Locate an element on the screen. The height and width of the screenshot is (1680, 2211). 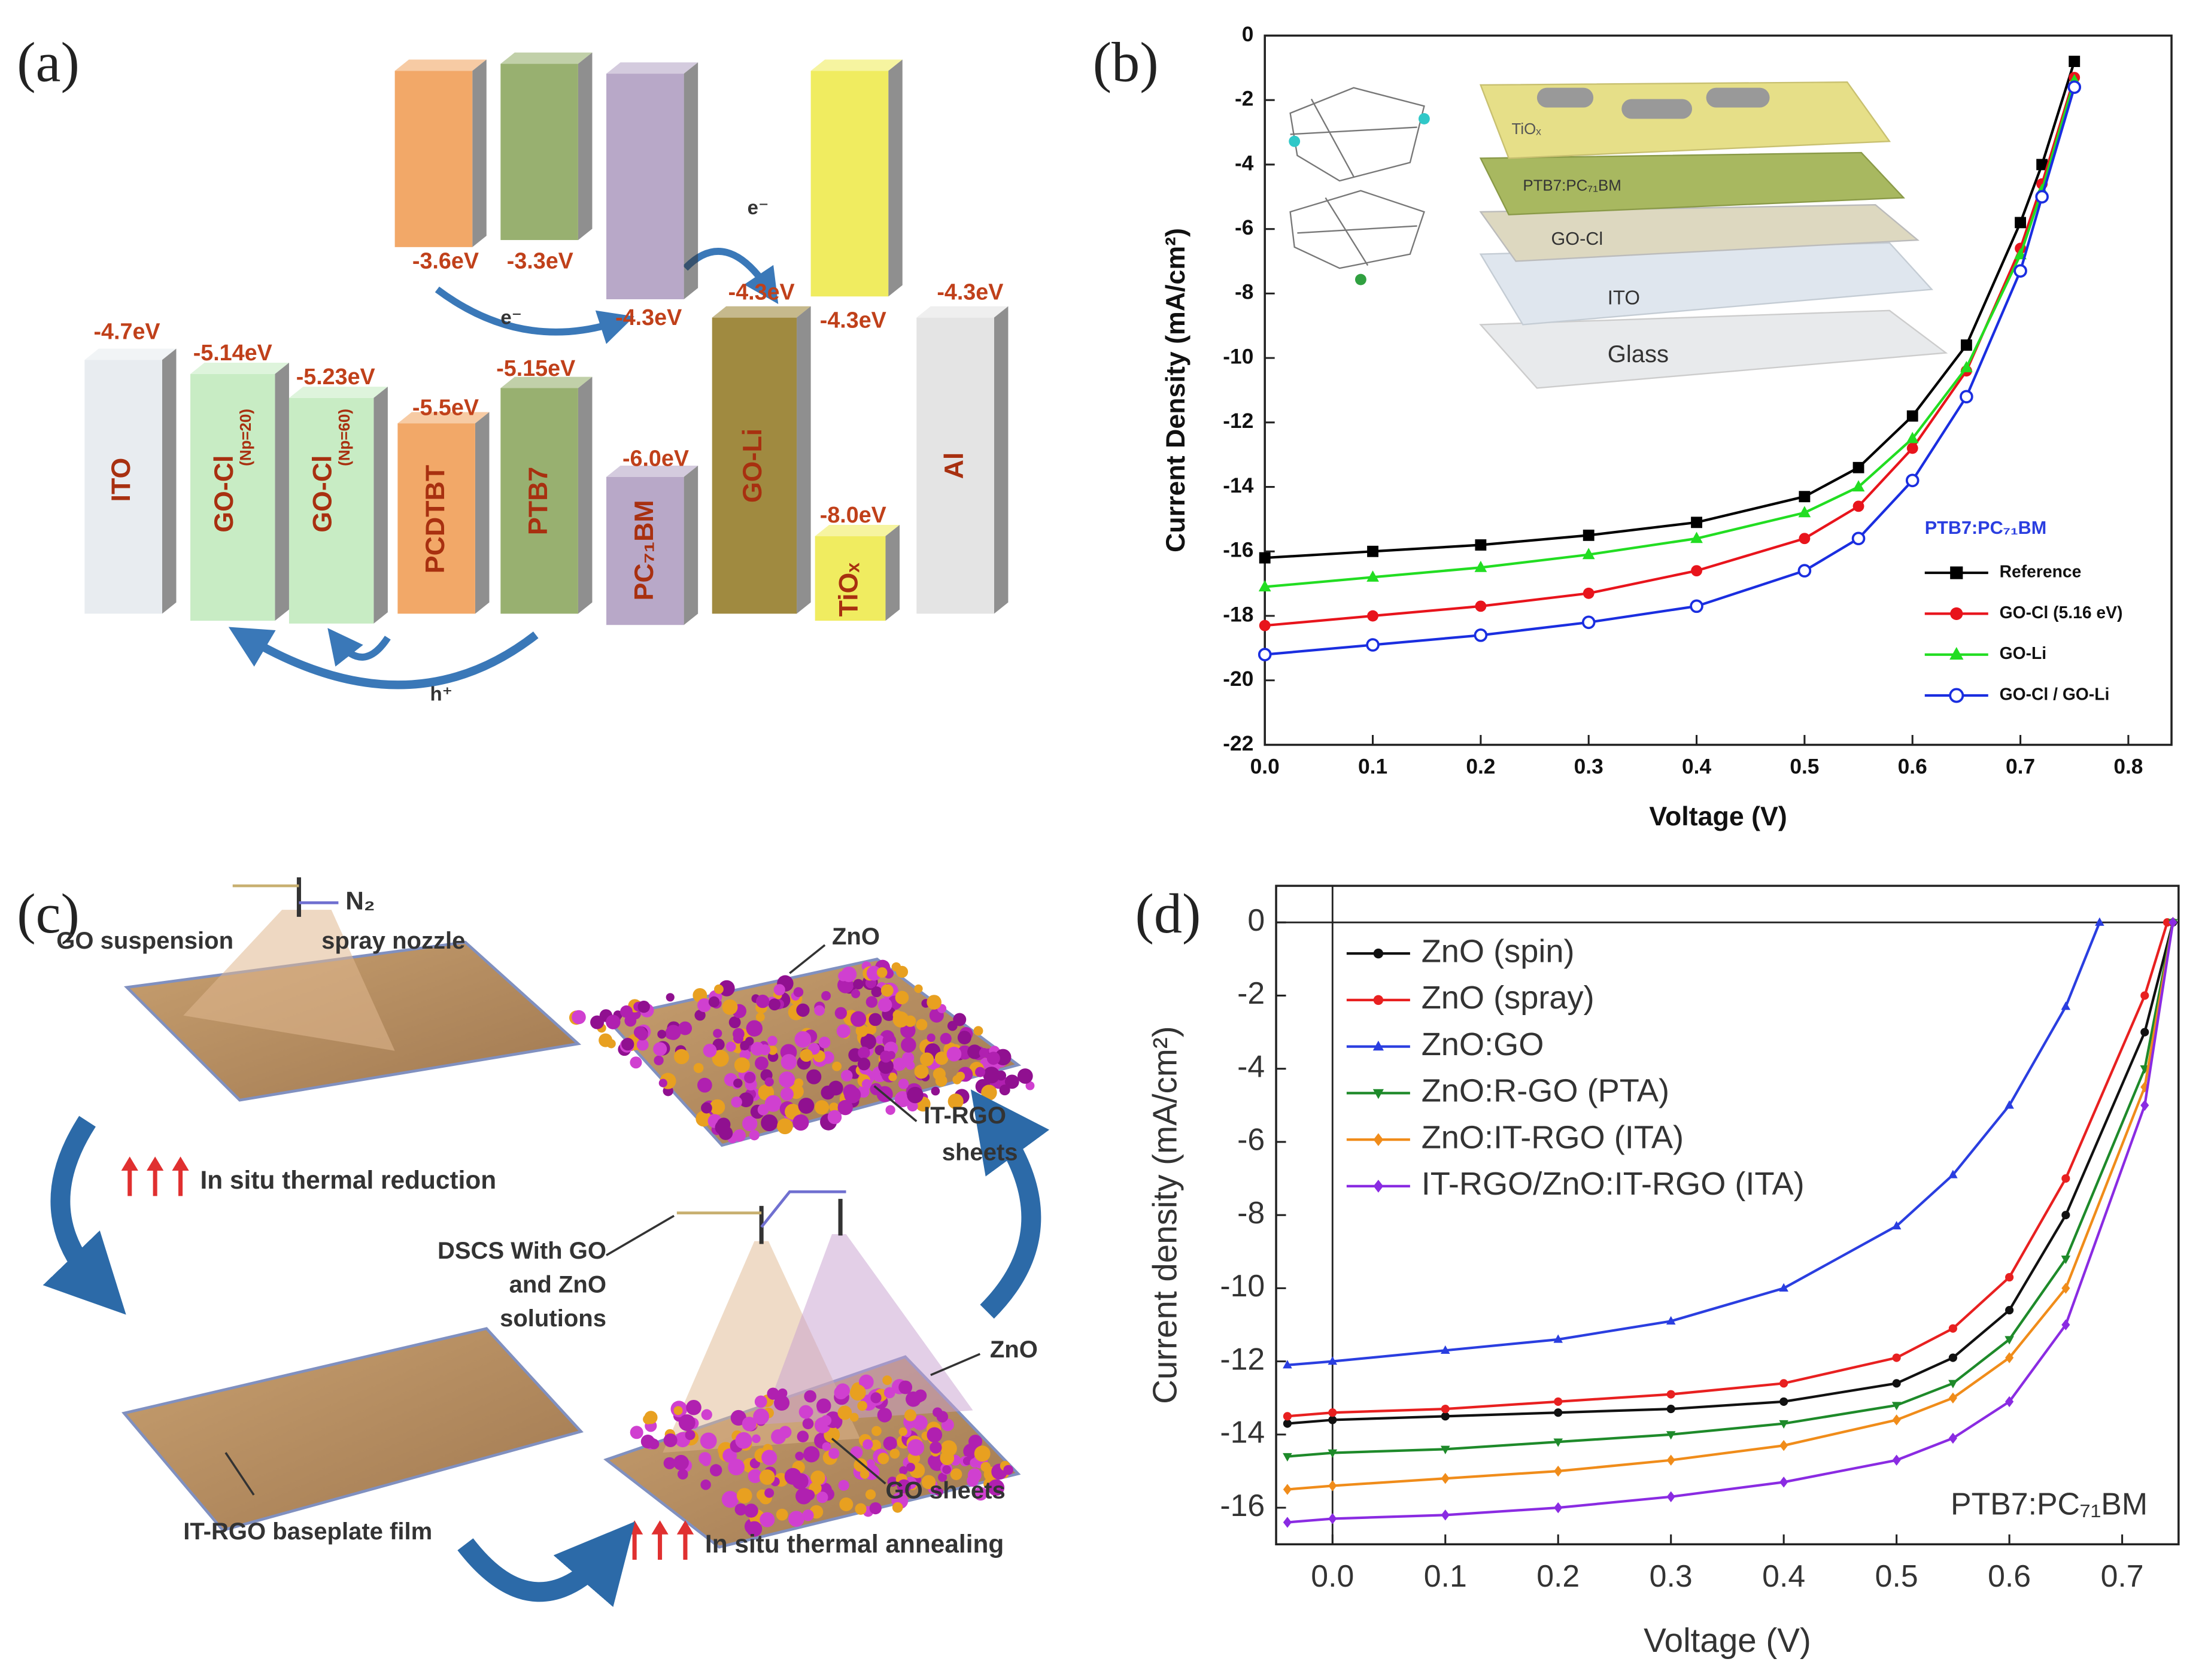
plate is located at coordinates (353, 1430).